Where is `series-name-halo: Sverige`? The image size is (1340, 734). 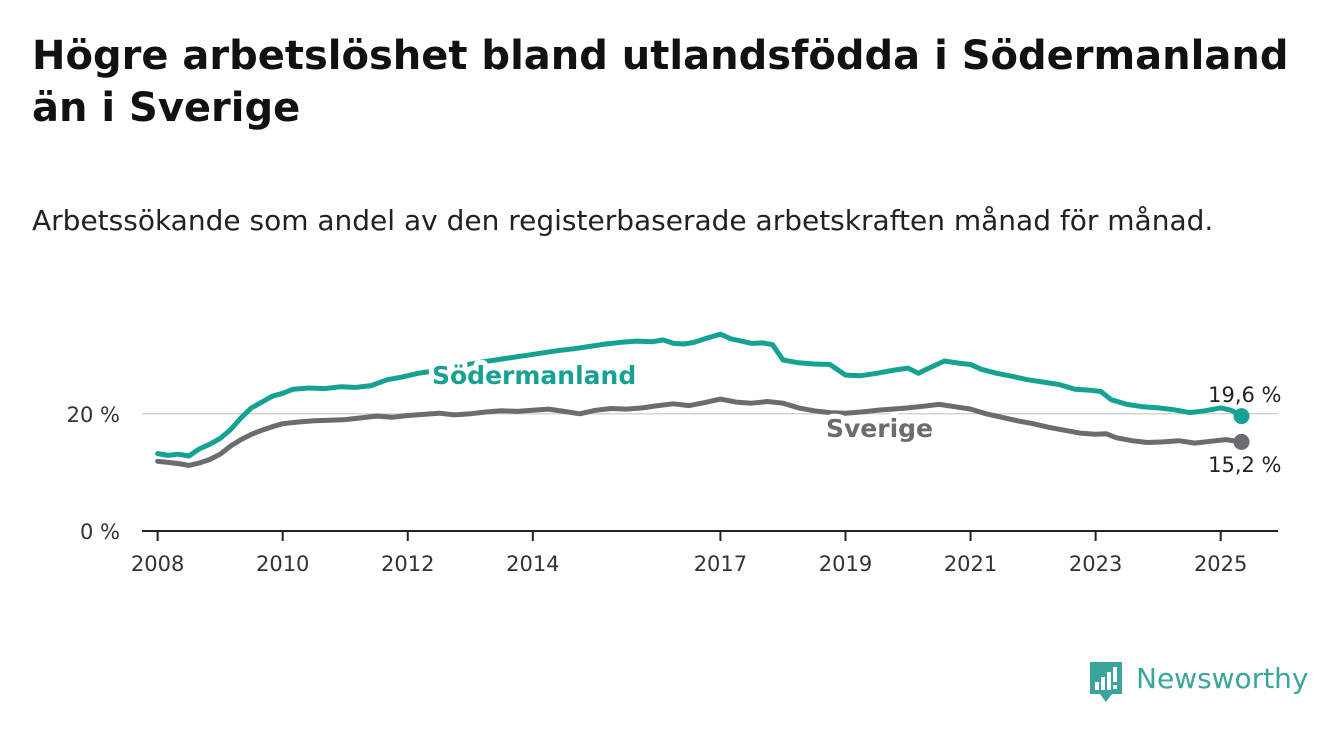
series-name-halo: Sverige is located at coordinates (879, 428).